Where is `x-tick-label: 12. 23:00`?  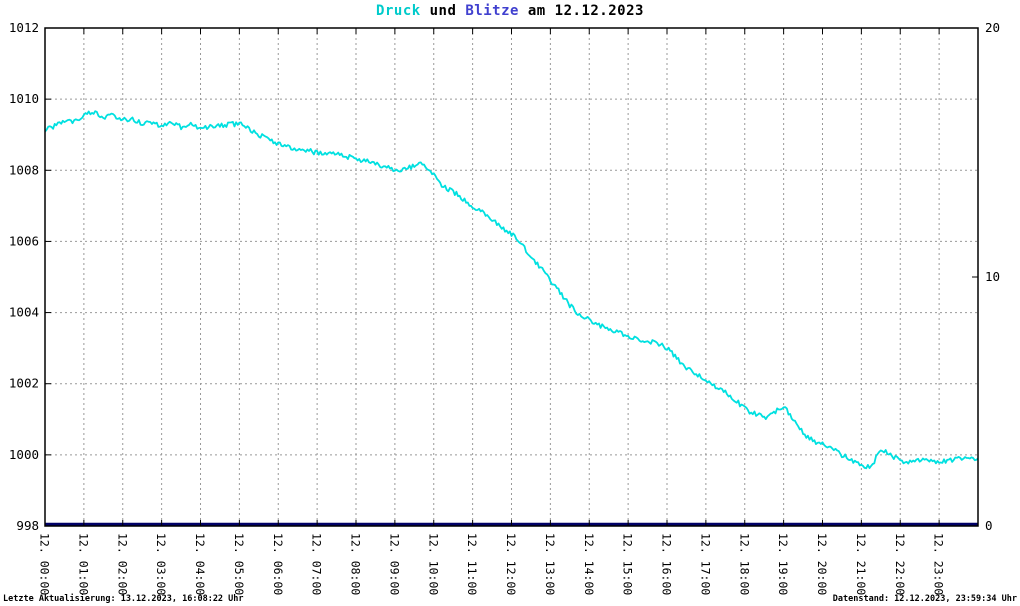
x-tick-label: 12. 23:00 is located at coordinates (939, 564).